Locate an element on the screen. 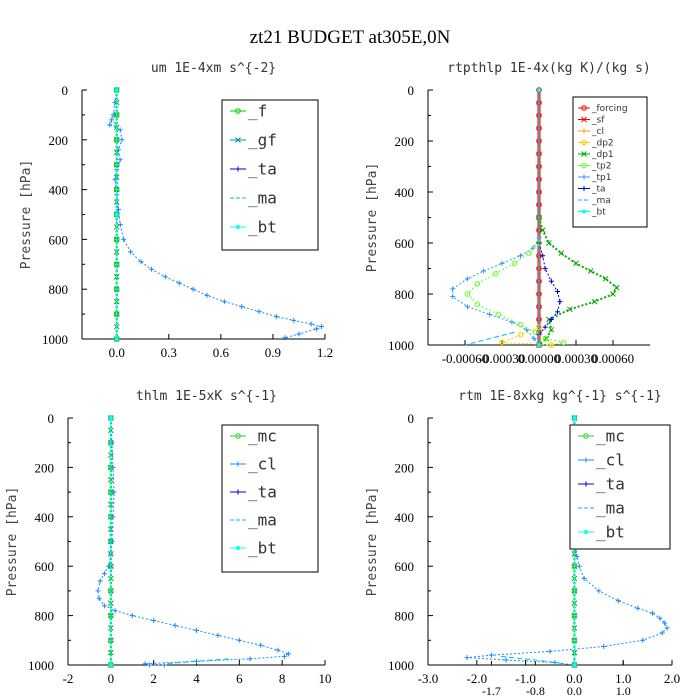  y-tick-label: 400 is located at coordinates (45, 517).